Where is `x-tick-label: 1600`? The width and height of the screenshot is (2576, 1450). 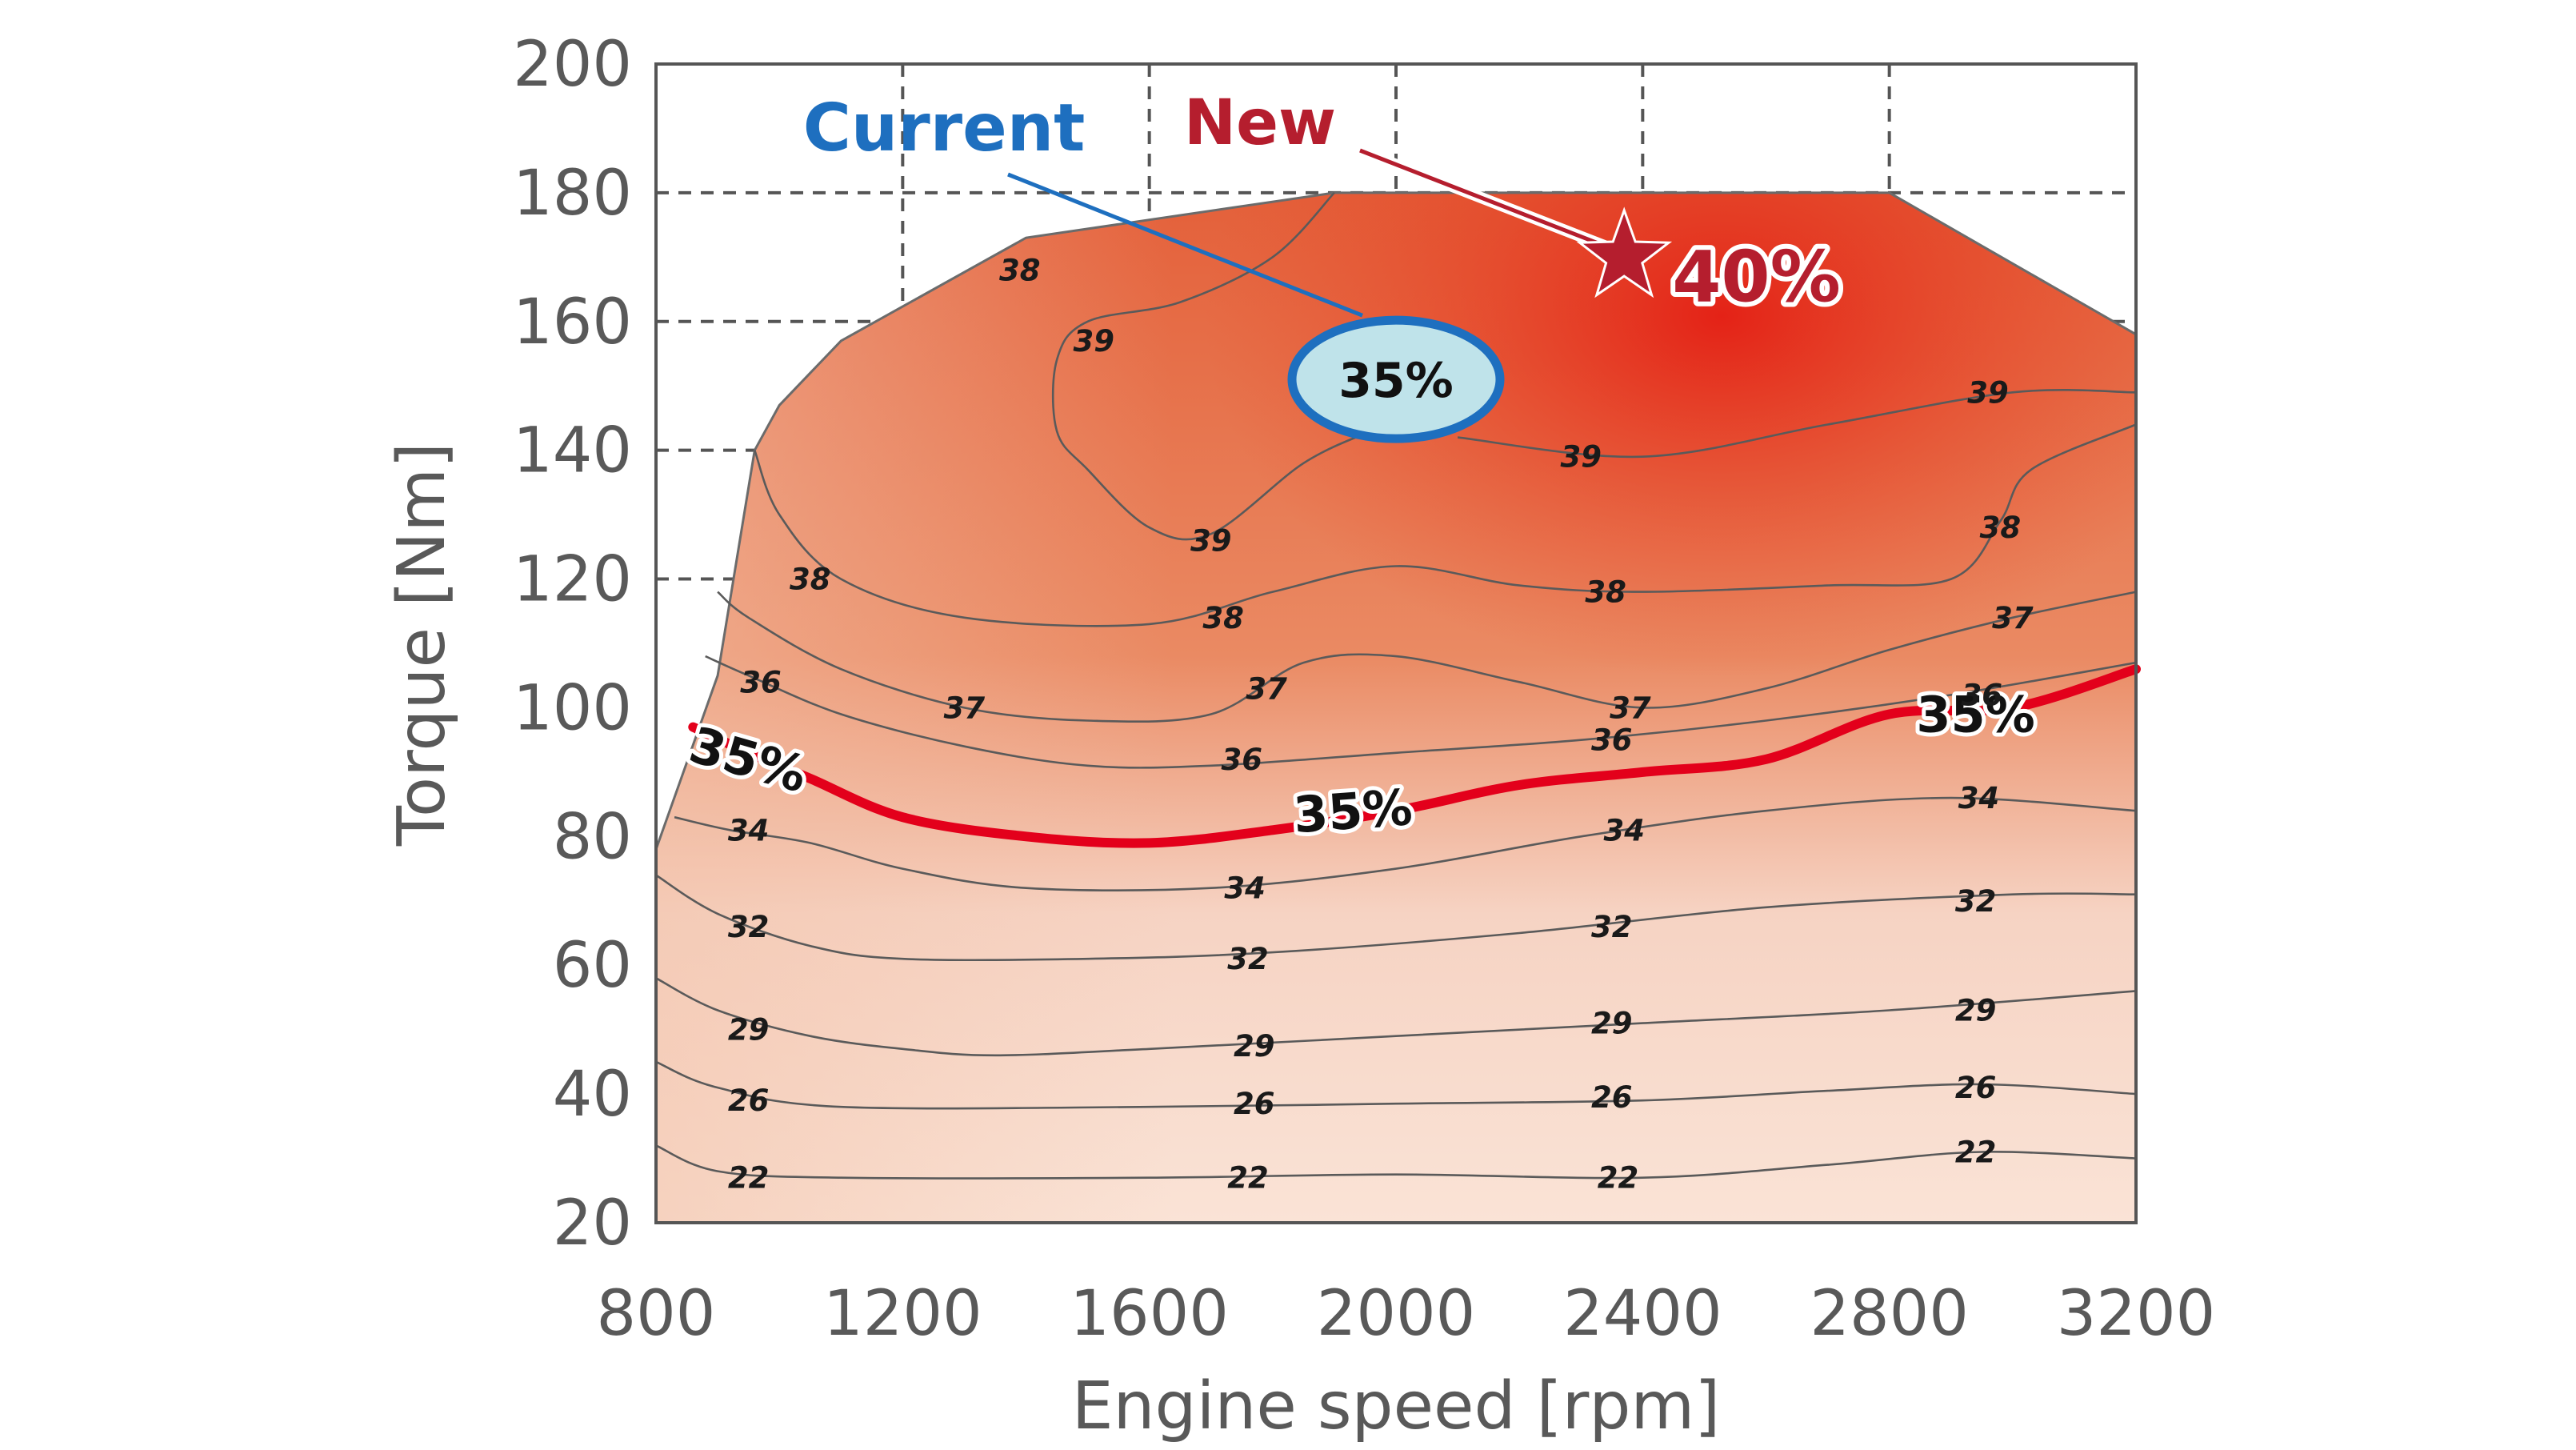
x-tick-label: 1600 is located at coordinates (1149, 1314).